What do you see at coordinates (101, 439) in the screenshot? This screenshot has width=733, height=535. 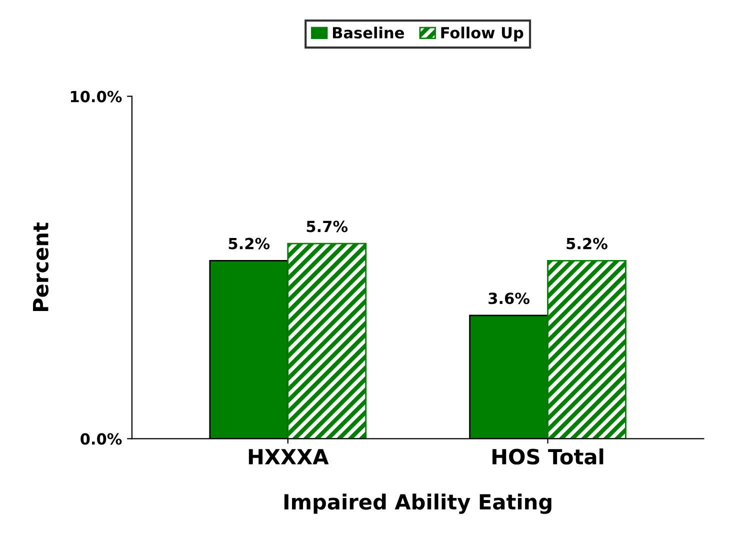 I see `y-tick-label: 0.0%` at bounding box center [101, 439].